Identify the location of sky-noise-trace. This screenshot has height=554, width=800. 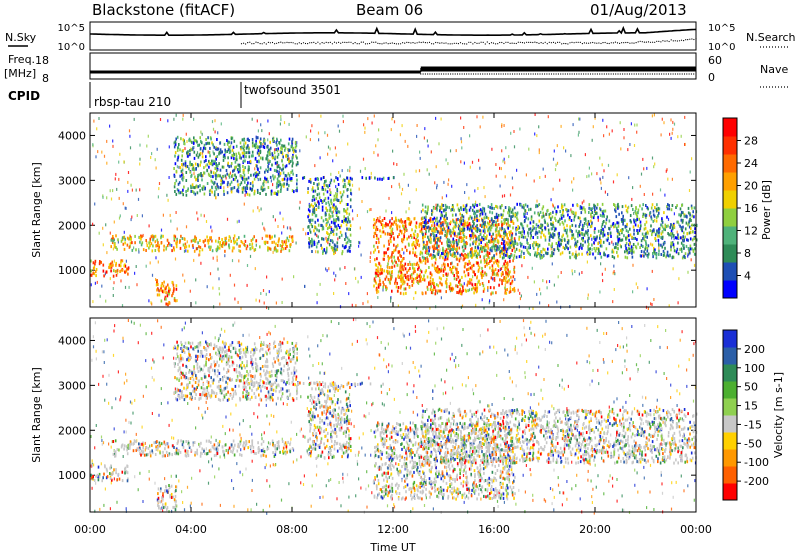
(393, 30).